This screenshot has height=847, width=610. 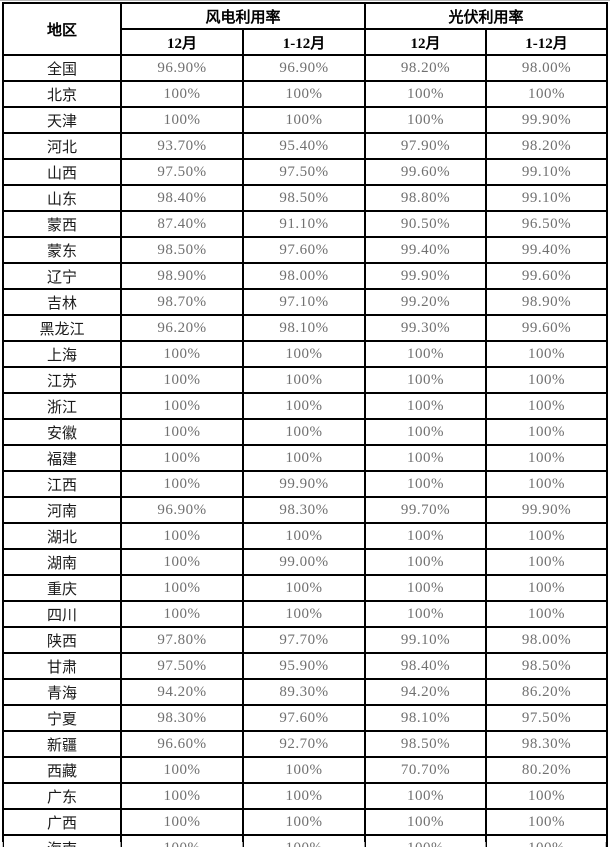 What do you see at coordinates (547, 146) in the screenshot?
I see `value-cell: 98.20%` at bounding box center [547, 146].